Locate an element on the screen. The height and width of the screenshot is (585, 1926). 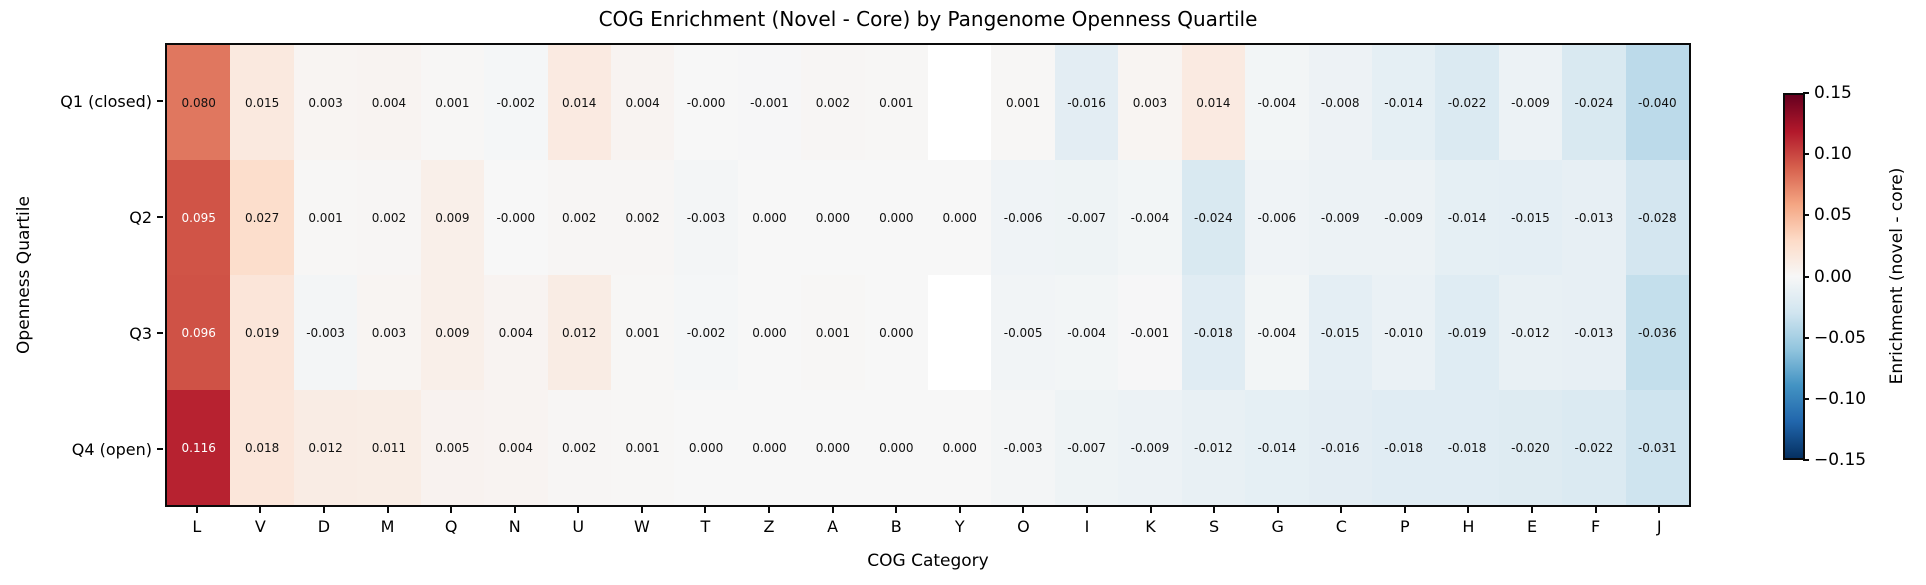
x-tick: Y is located at coordinates (960, 521).